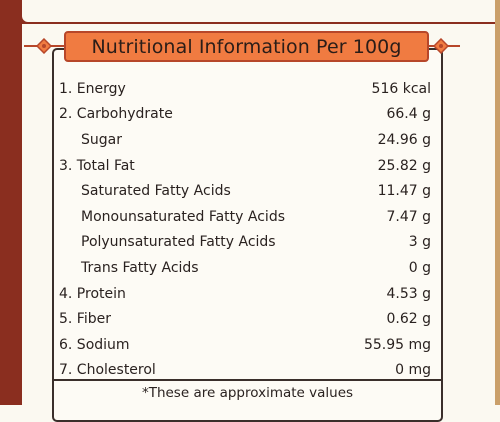 The height and width of the screenshot is (422, 500). Describe the element at coordinates (245, 371) in the screenshot. I see `nutrient-row: 7. Cholesterol 0 mg` at that location.